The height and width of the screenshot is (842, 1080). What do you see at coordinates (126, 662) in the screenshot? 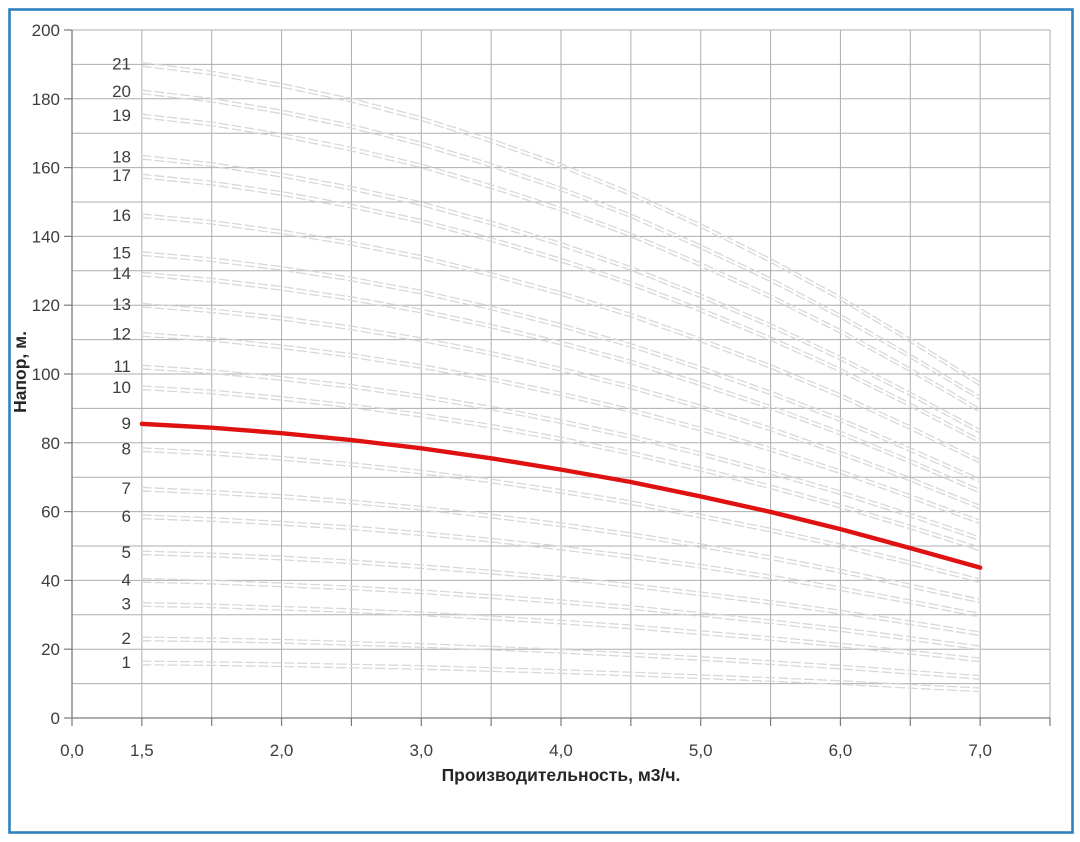
I see `curve-label-1: 1` at bounding box center [126, 662].